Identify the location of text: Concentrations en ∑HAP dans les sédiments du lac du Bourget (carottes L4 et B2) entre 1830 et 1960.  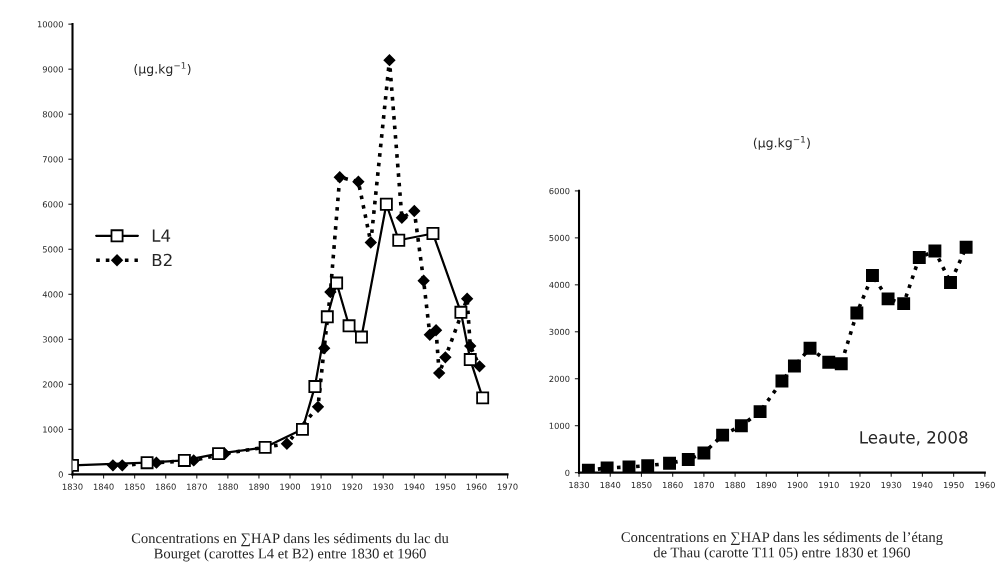
(290, 547).